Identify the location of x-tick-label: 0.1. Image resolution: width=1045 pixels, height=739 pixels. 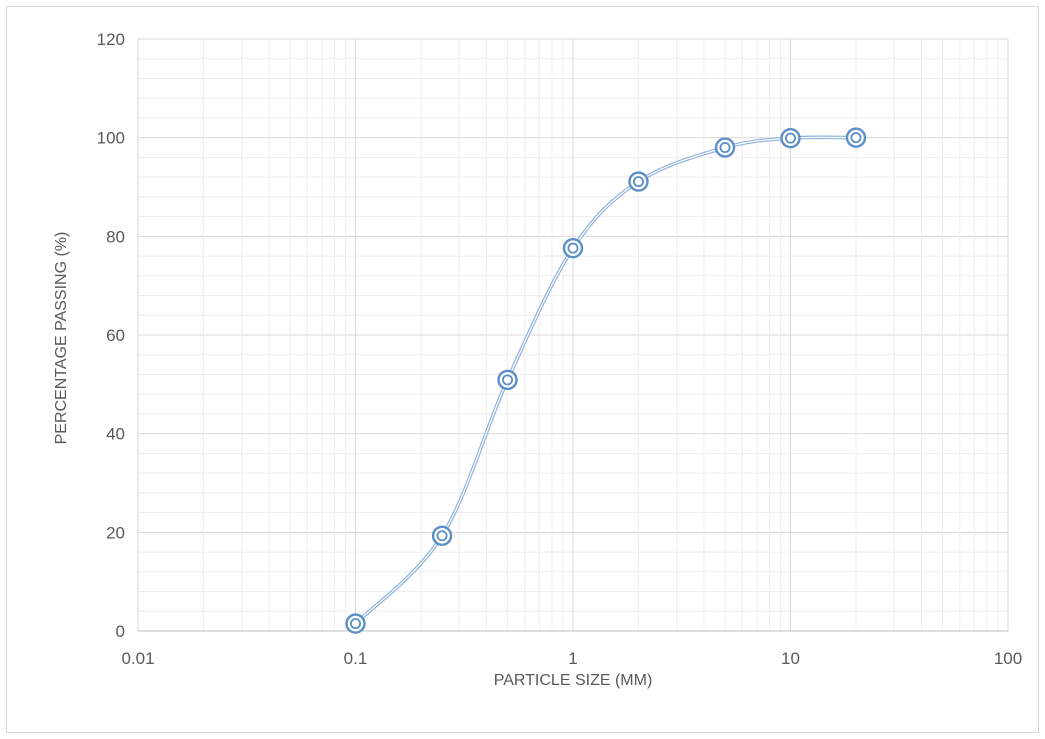
(356, 658).